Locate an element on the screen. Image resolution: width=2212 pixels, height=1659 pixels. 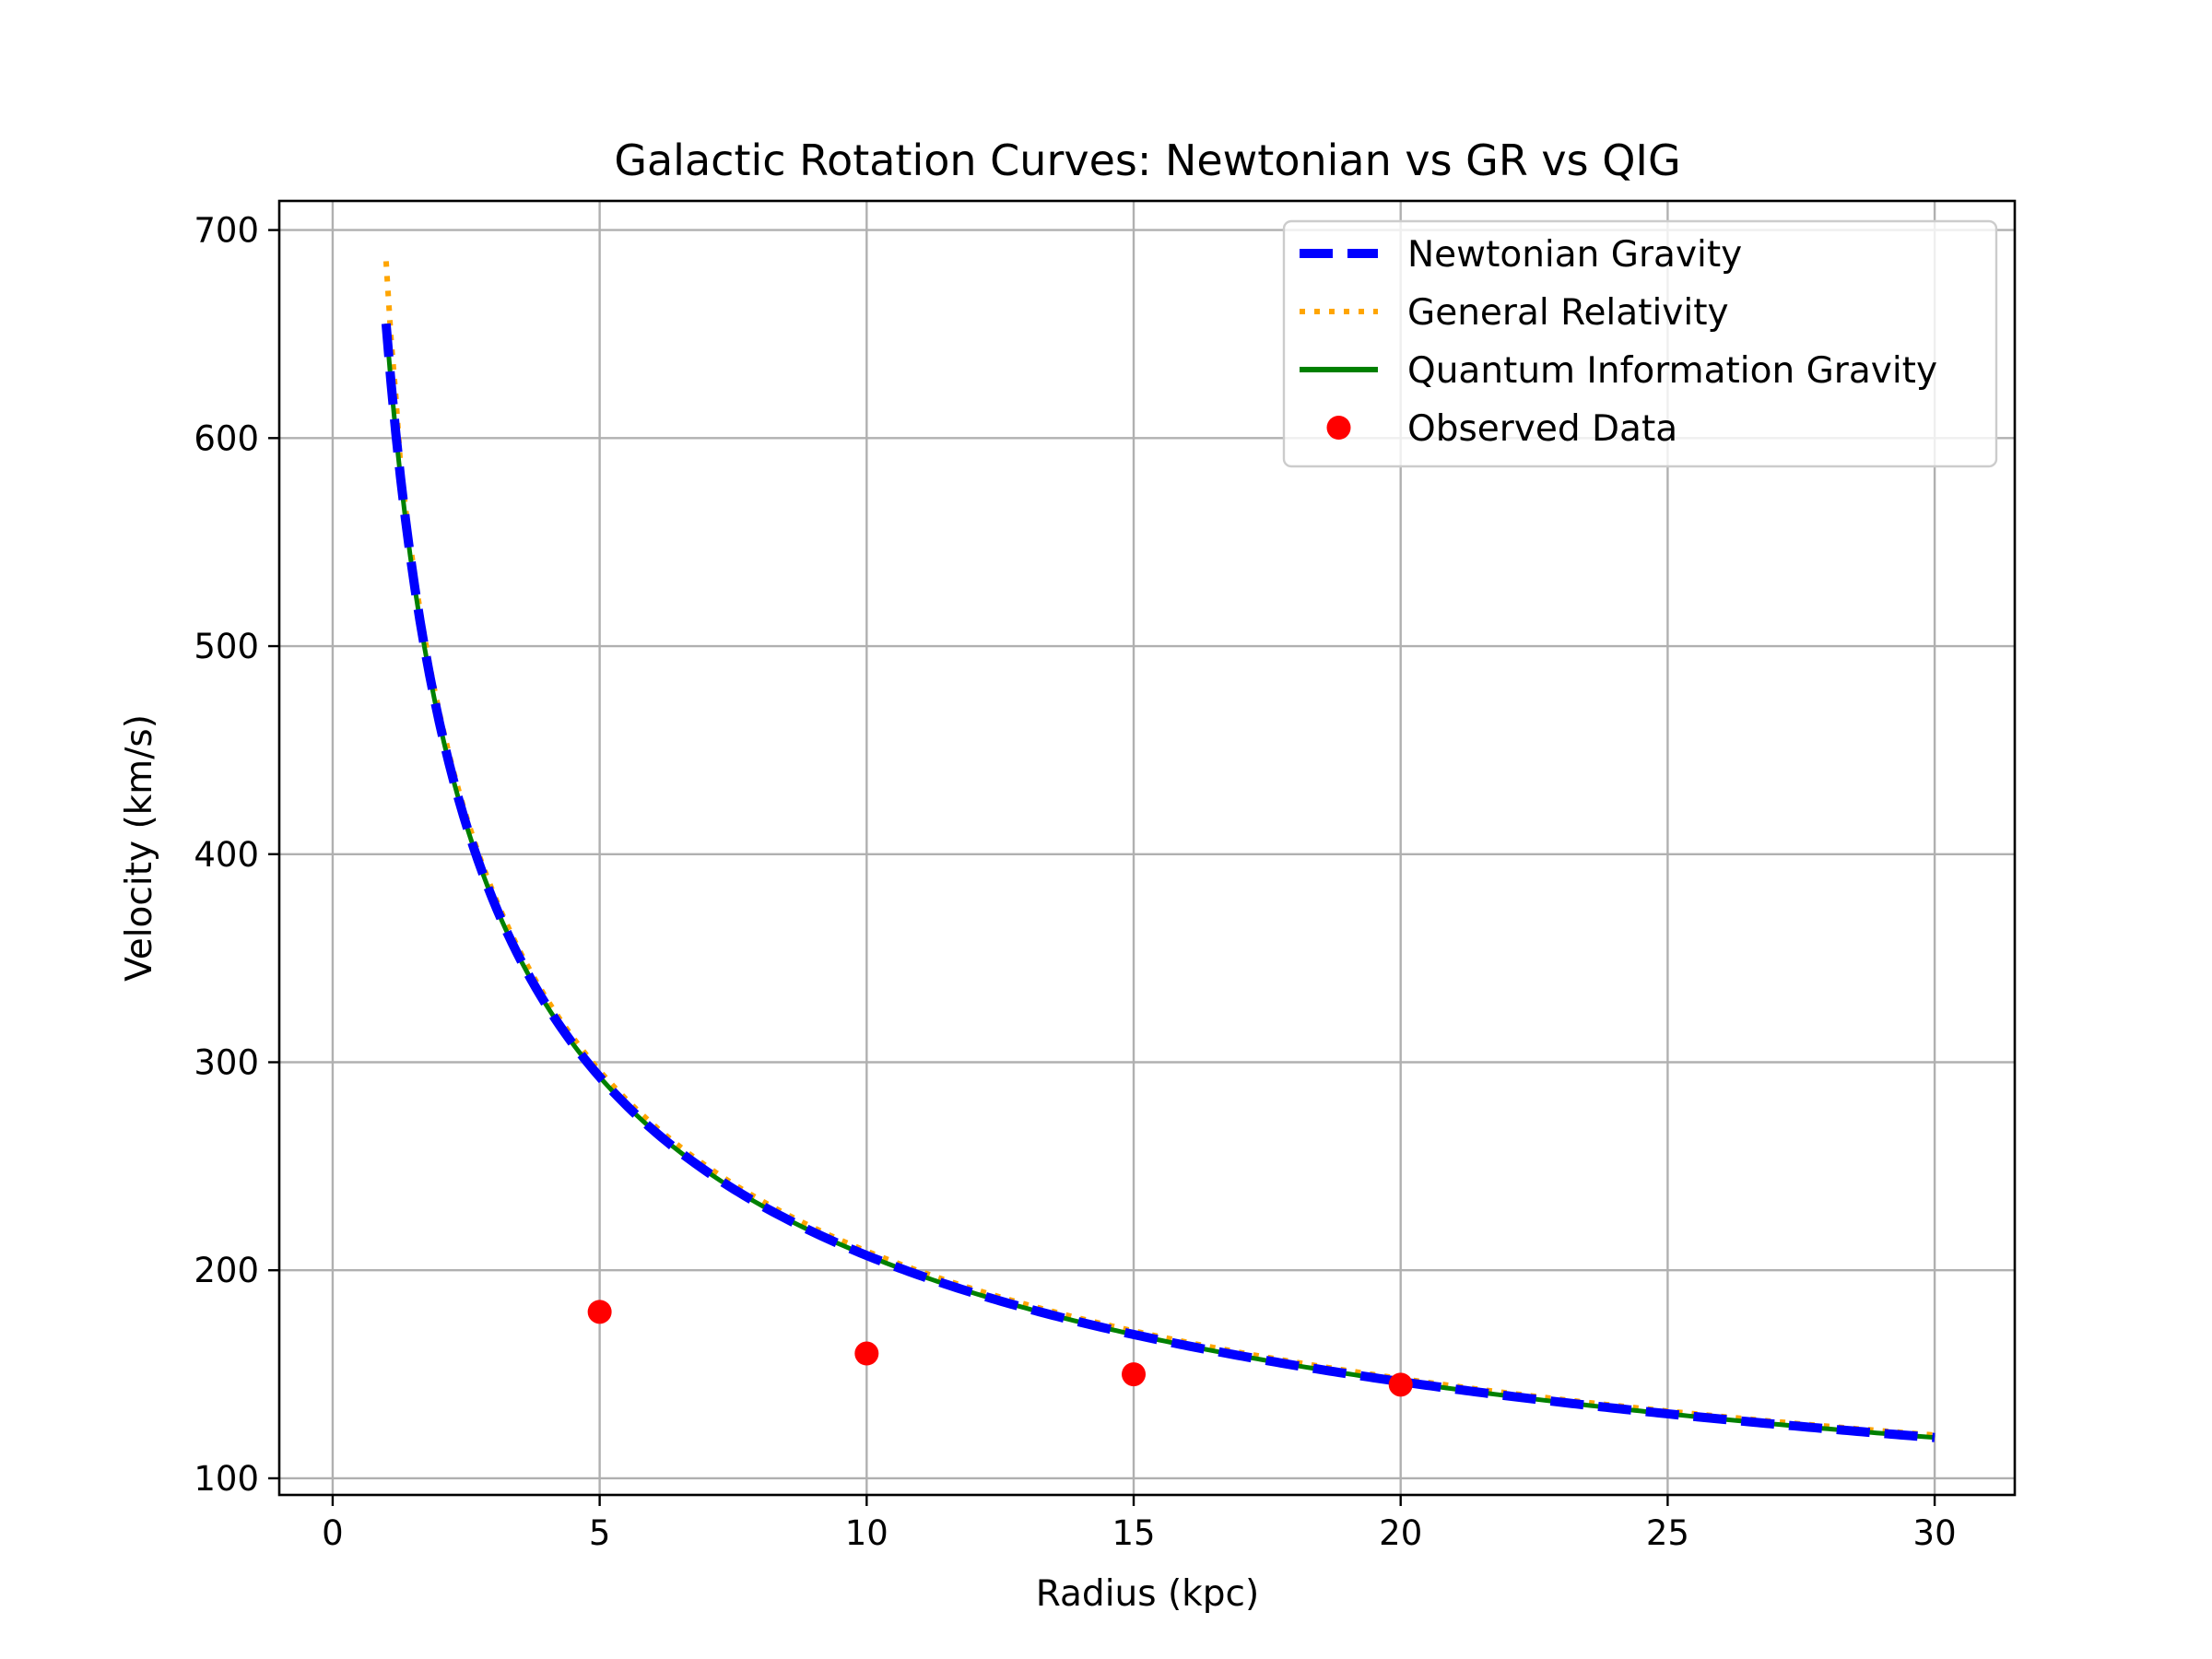
legend-box is located at coordinates (1640, 343).